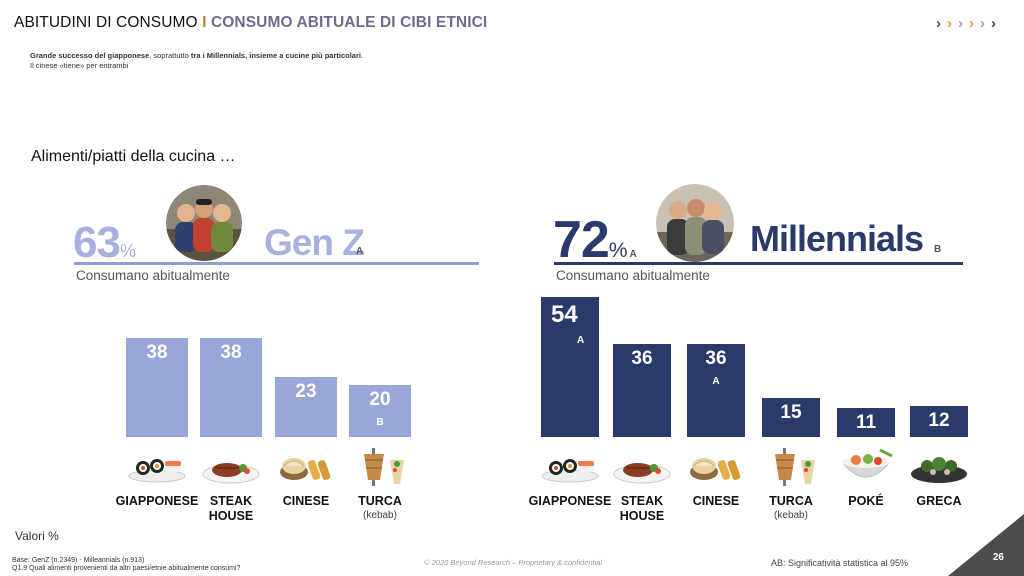 The height and width of the screenshot is (576, 1024). What do you see at coordinates (306, 501) in the screenshot?
I see `genz-category-label: CINESE` at bounding box center [306, 501].